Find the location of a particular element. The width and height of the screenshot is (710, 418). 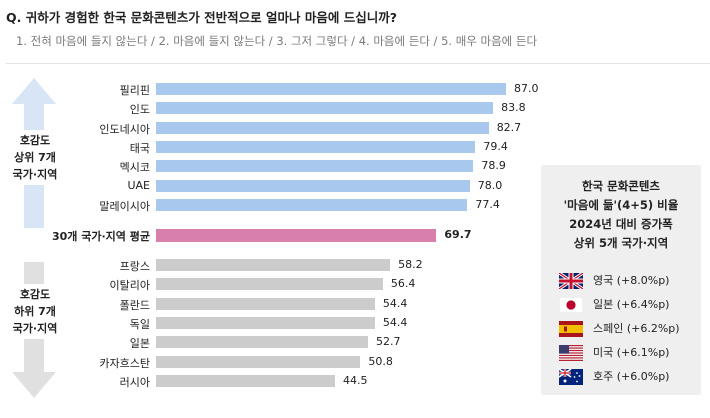

category-label: 일본 is located at coordinates (139, 344).